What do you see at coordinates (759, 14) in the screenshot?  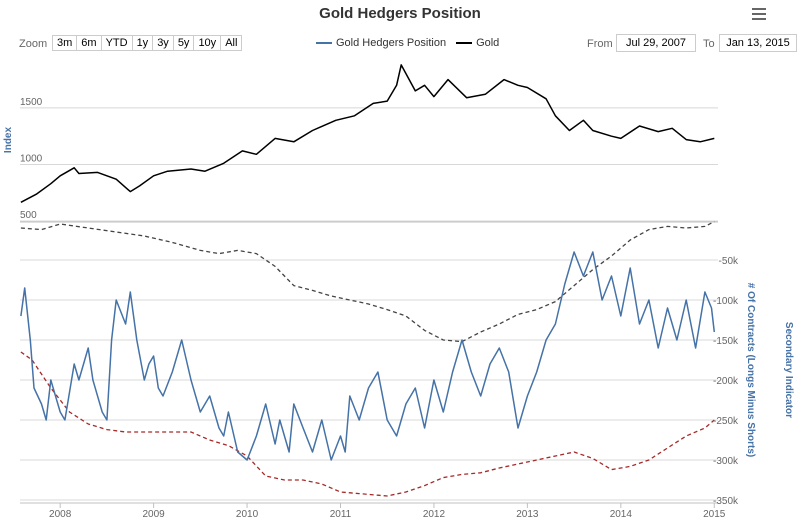 I see `menu-icon` at bounding box center [759, 14].